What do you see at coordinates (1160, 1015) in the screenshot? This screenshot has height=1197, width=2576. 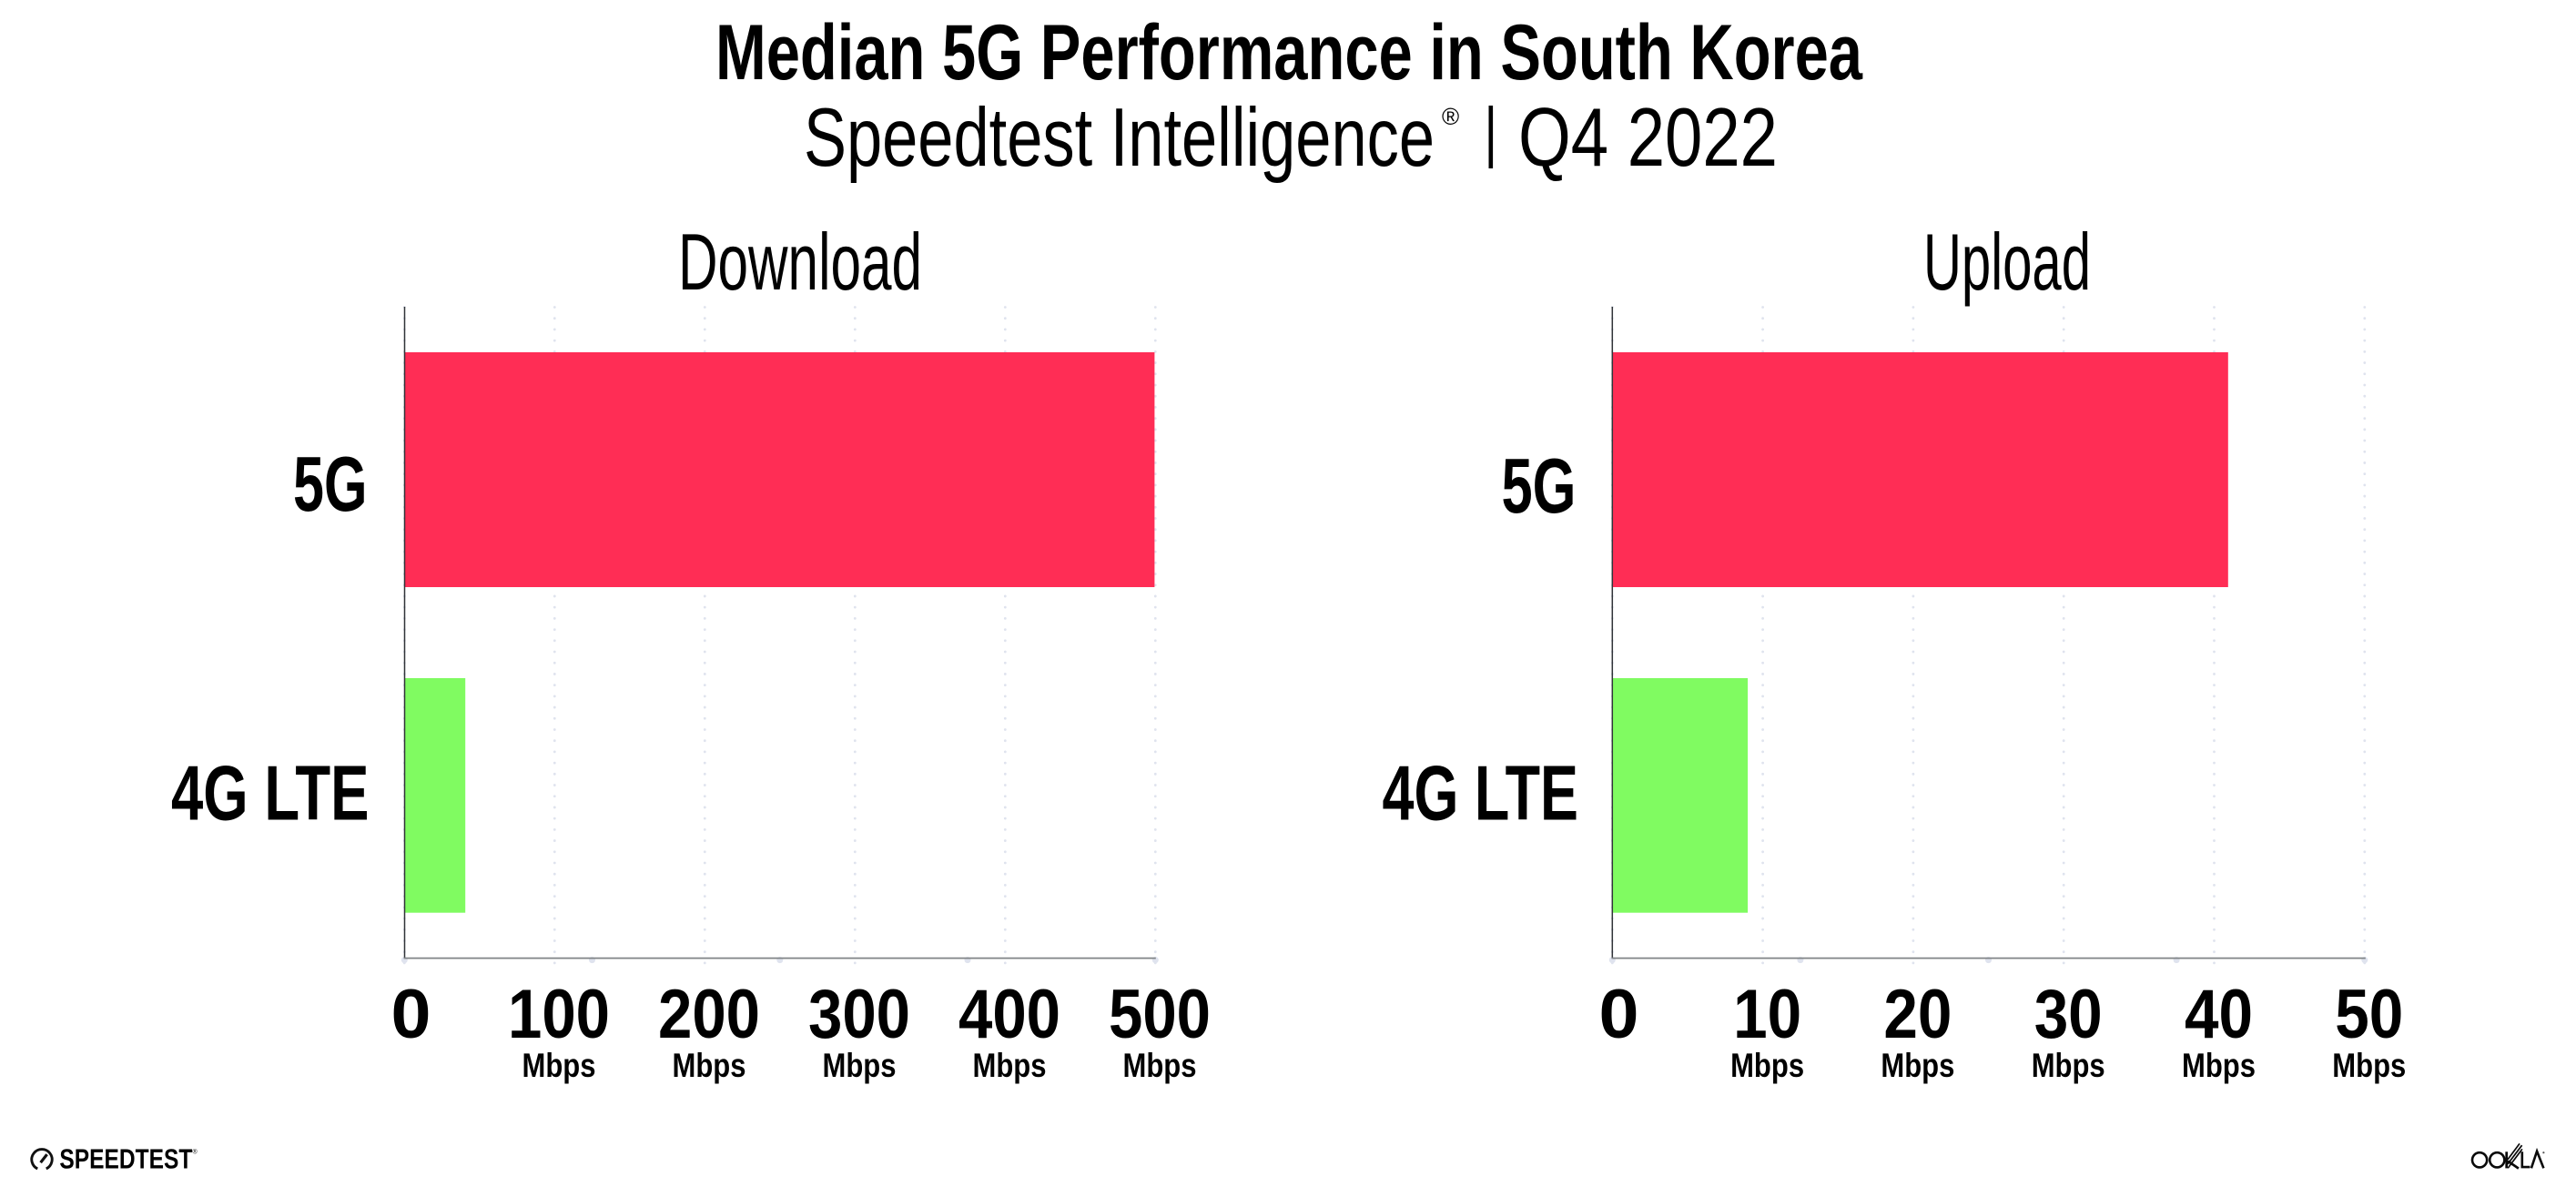 I see `svg-text: 500` at bounding box center [1160, 1015].